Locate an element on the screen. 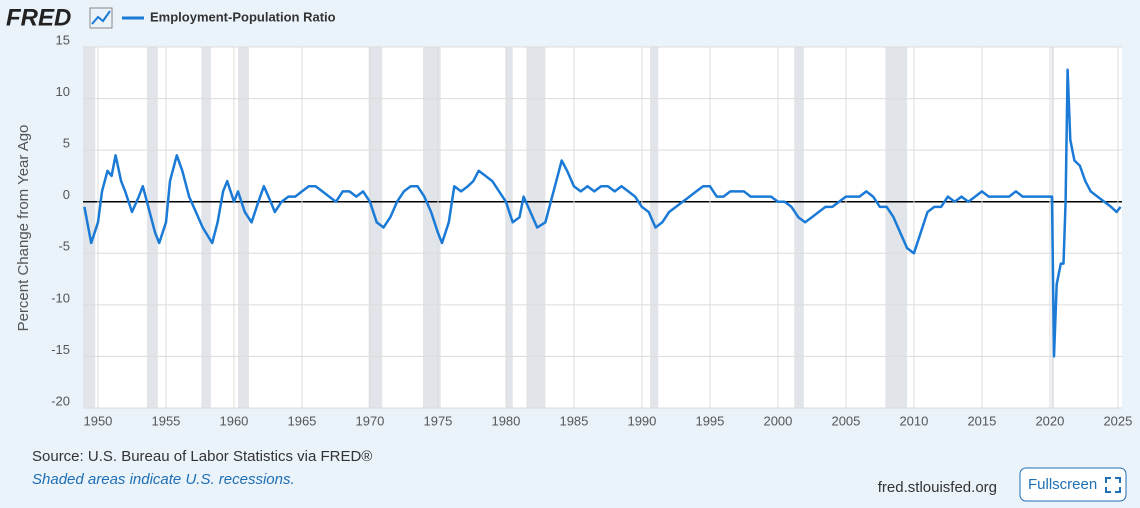 This screenshot has height=508, width=1140. x-tick-label: 1975 is located at coordinates (437, 420).